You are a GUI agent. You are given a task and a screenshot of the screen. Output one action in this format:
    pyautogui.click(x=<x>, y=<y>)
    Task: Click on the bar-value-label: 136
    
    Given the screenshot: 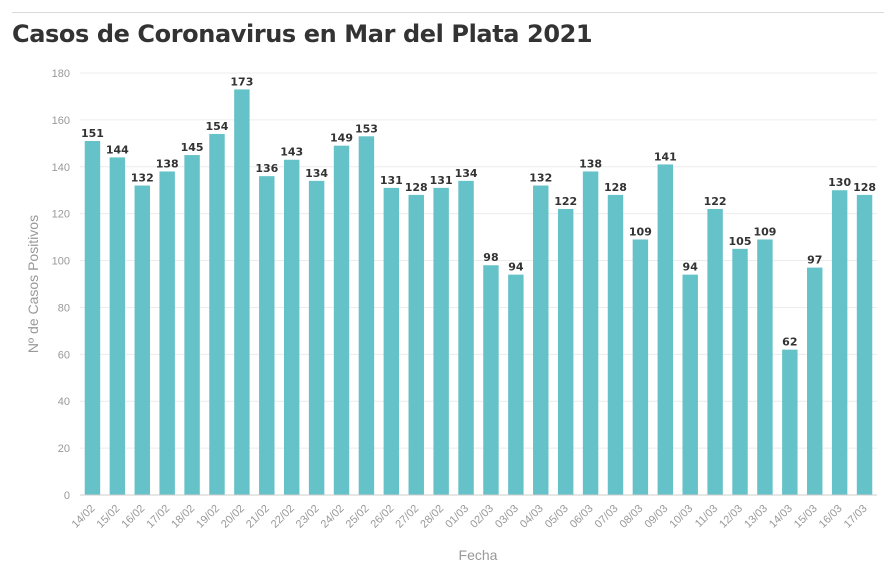 What is the action you would take?
    pyautogui.click(x=266, y=168)
    